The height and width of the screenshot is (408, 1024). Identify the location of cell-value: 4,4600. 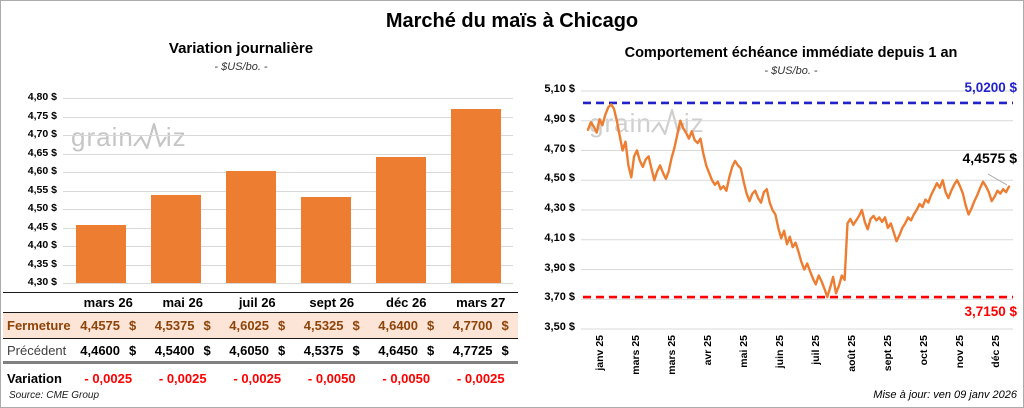
(100, 350).